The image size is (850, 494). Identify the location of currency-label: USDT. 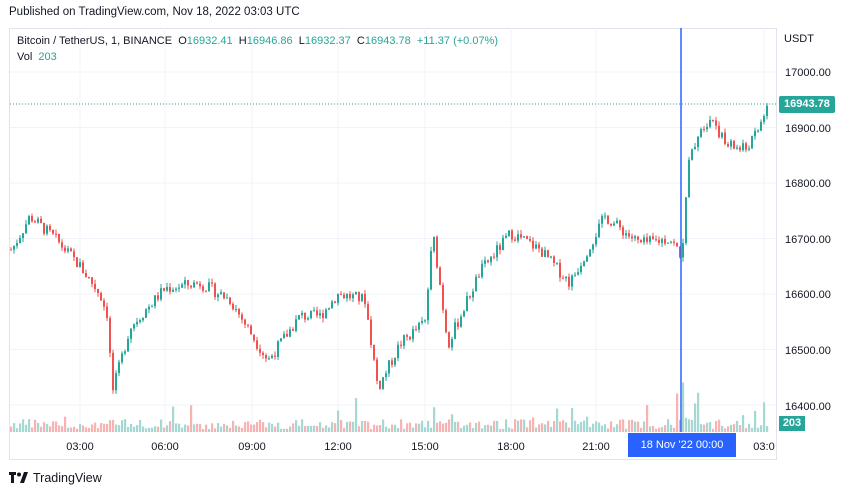
(799, 39).